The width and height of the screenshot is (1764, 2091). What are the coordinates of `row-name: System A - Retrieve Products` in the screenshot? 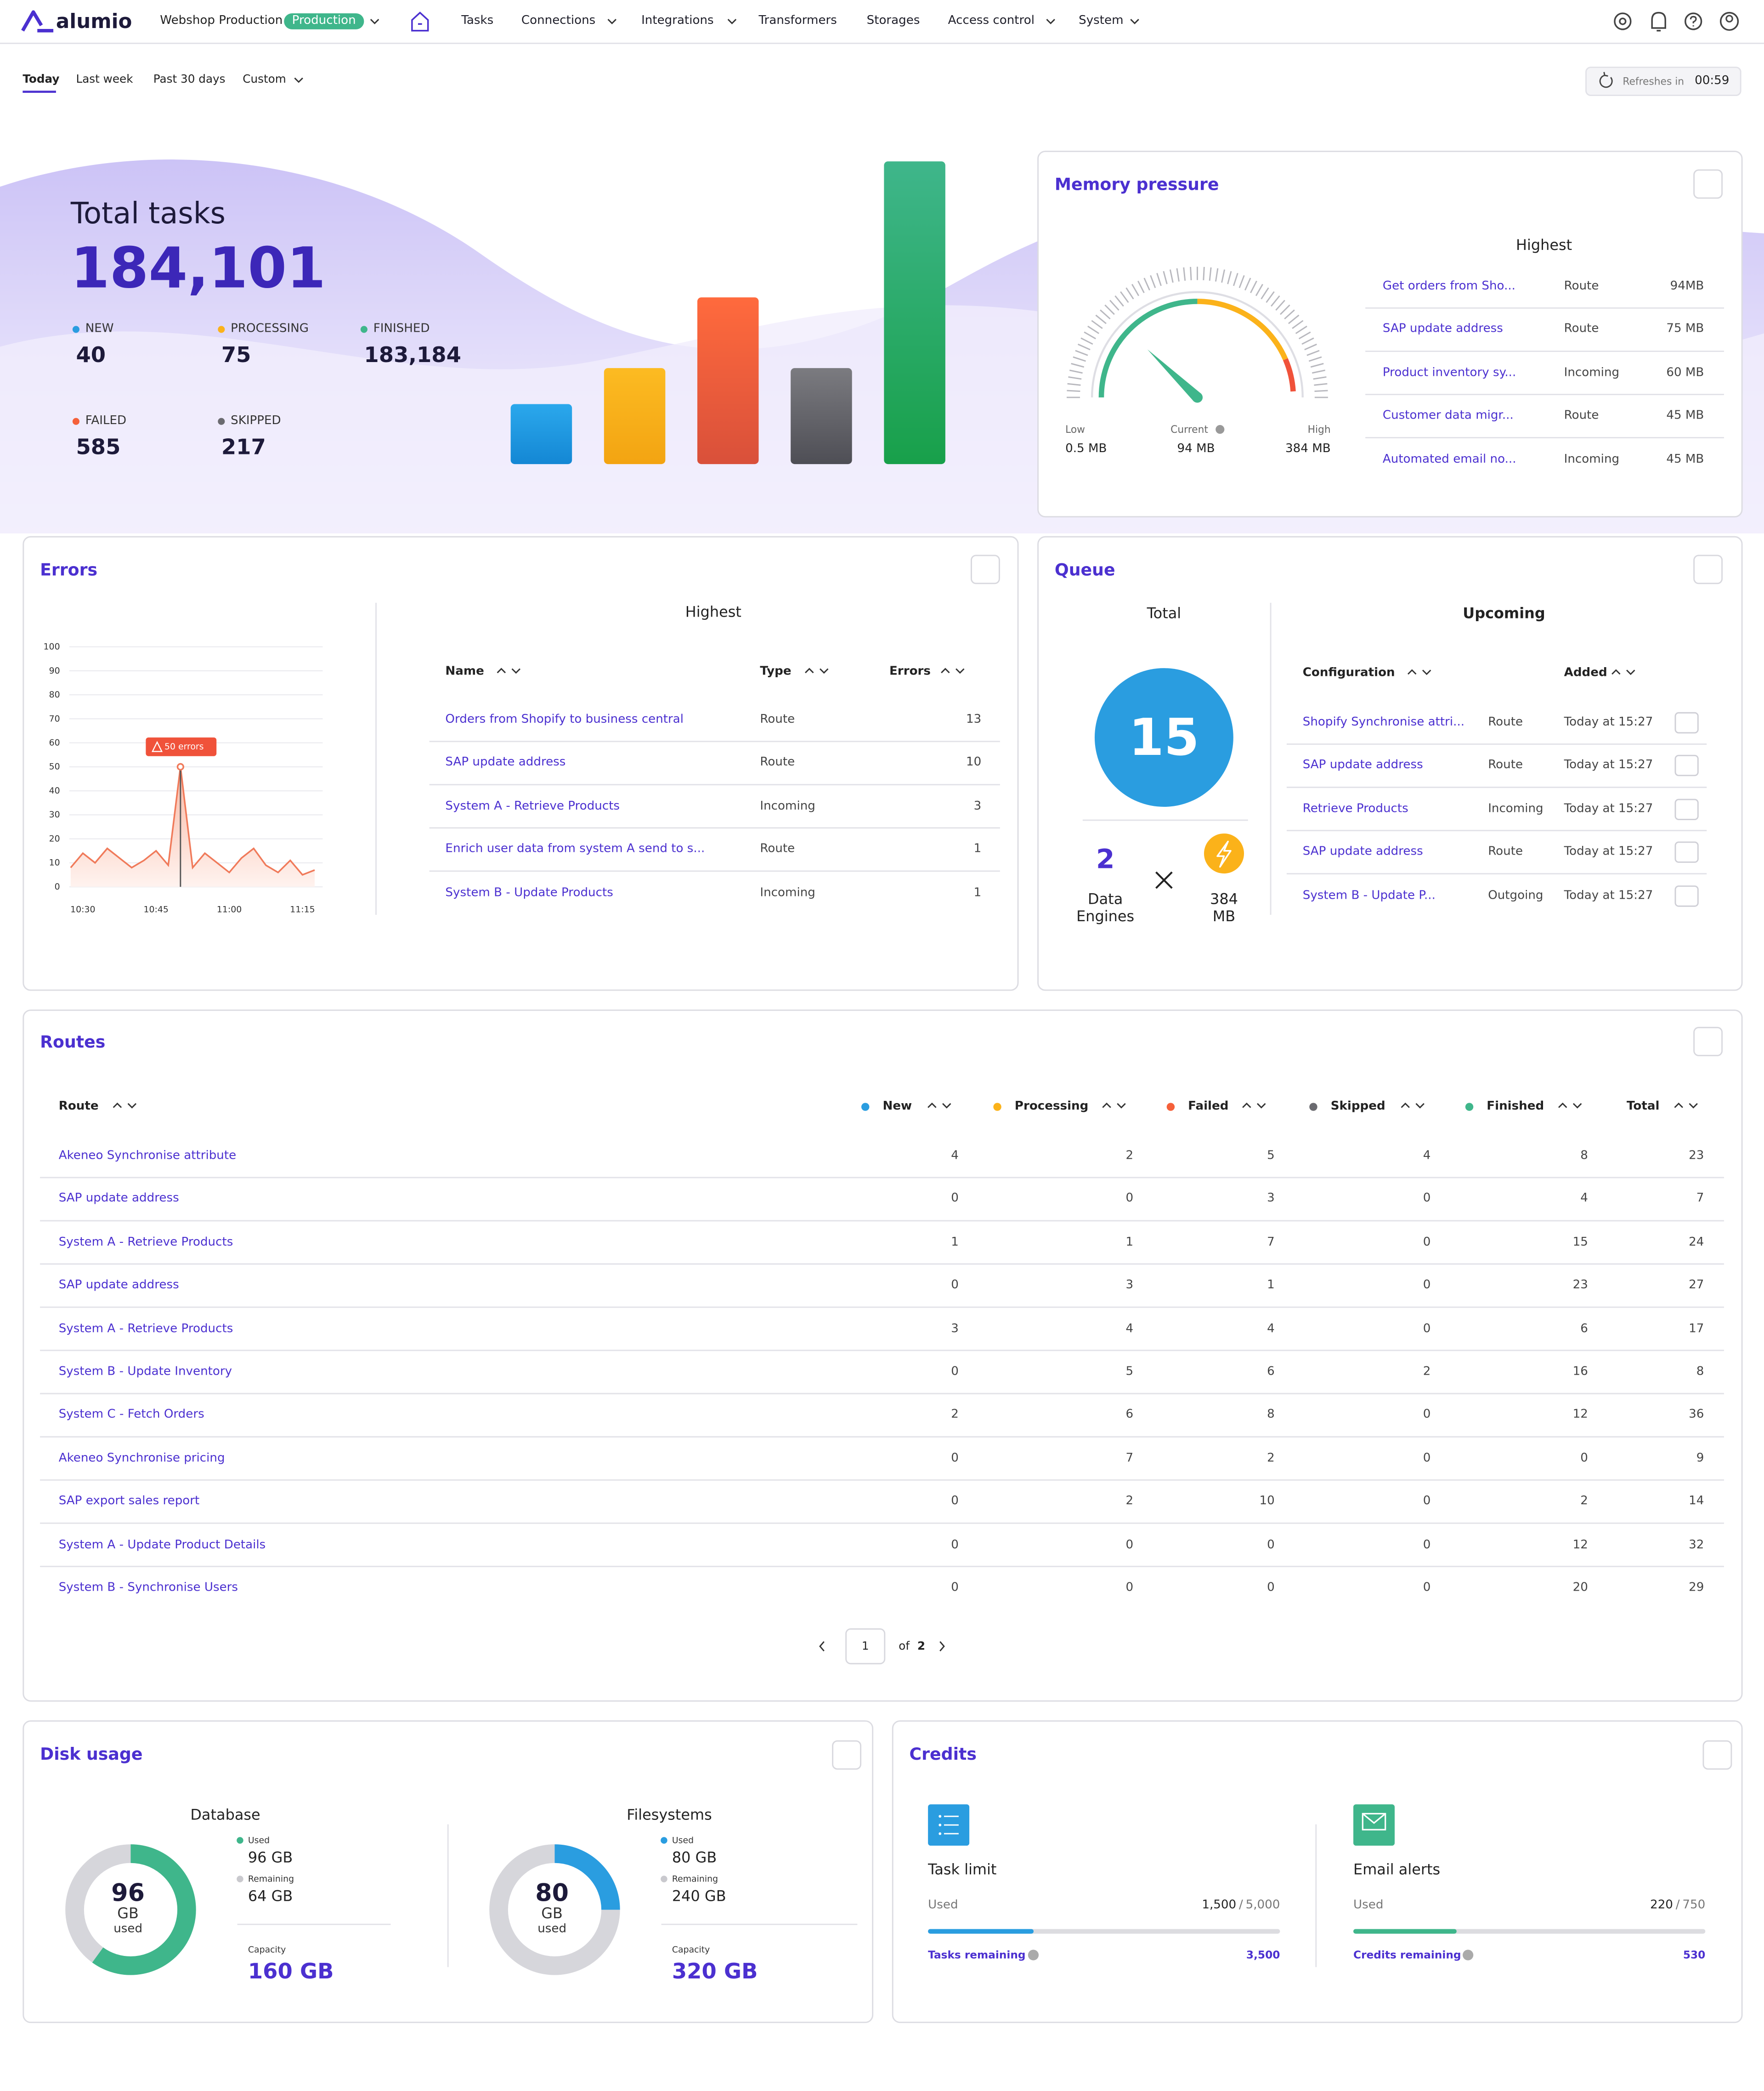 It's located at (533, 806).